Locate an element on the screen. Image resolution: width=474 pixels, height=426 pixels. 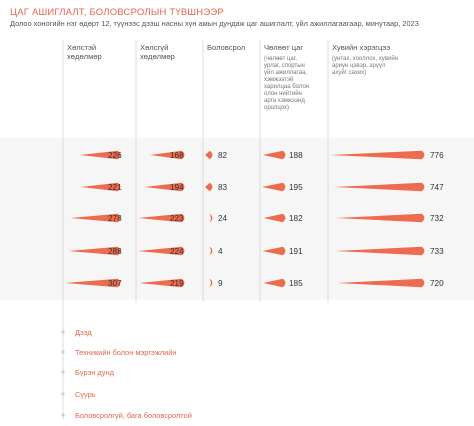
series-name: Чөлөөт цаг is located at coordinates (283, 47).